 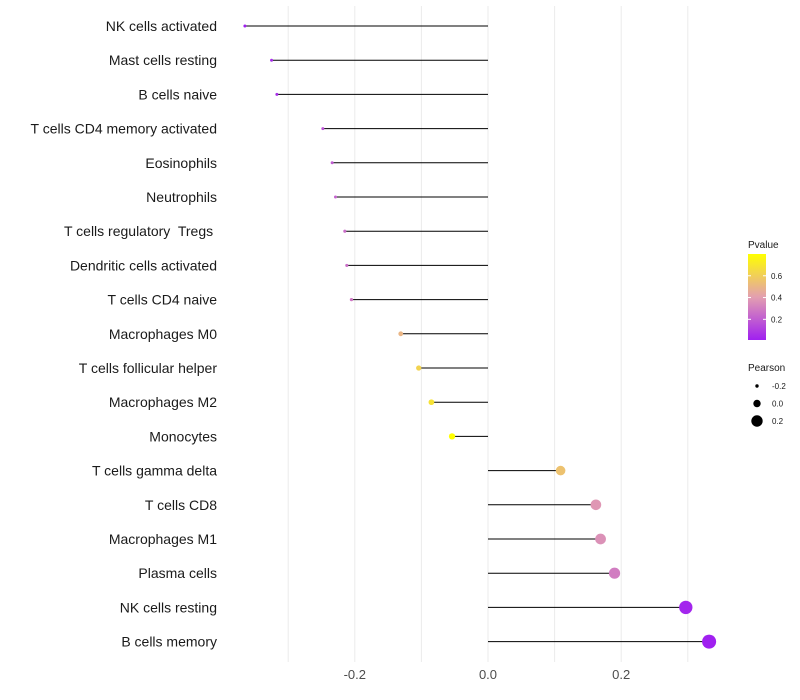 I want to click on category-label-10: T cells follicular helper, so click(x=148, y=368).